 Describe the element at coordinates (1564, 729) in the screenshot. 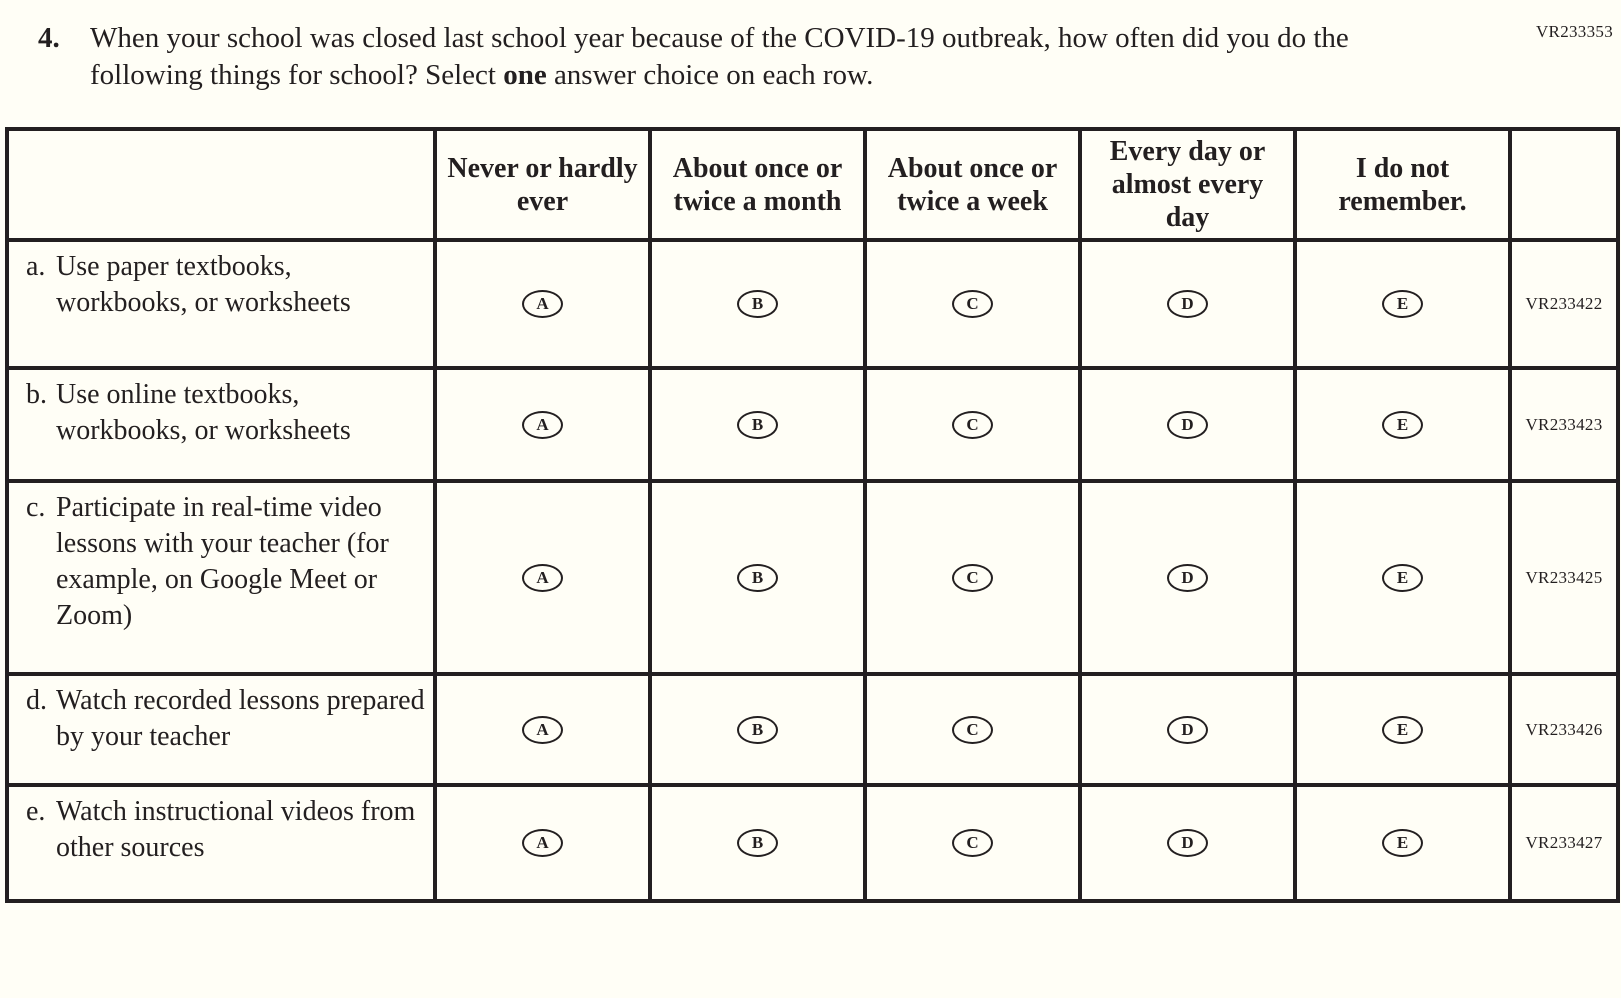

I see `row-code: VR233426` at that location.